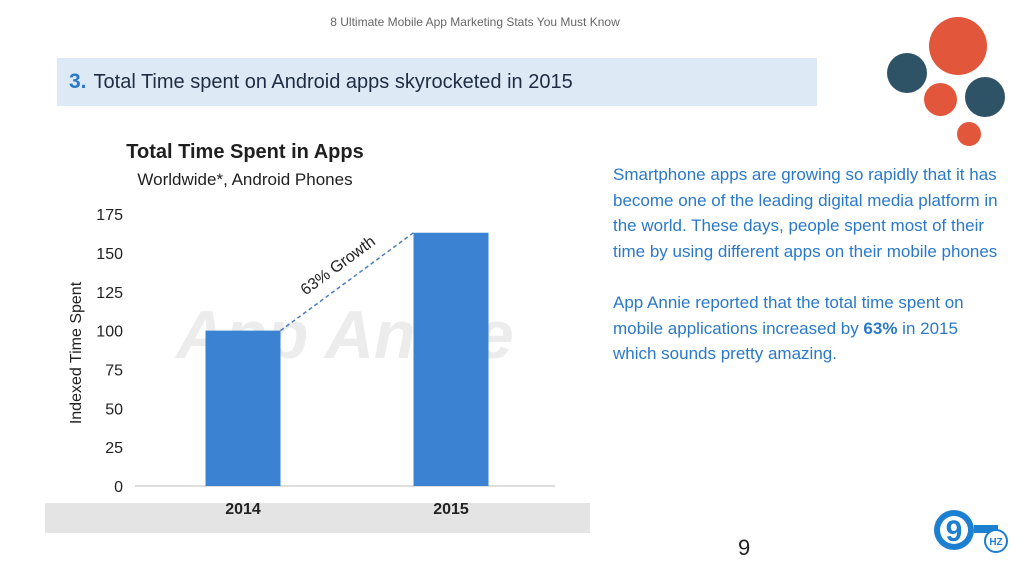  Describe the element at coordinates (451, 359) in the screenshot. I see `bar-2015` at that location.